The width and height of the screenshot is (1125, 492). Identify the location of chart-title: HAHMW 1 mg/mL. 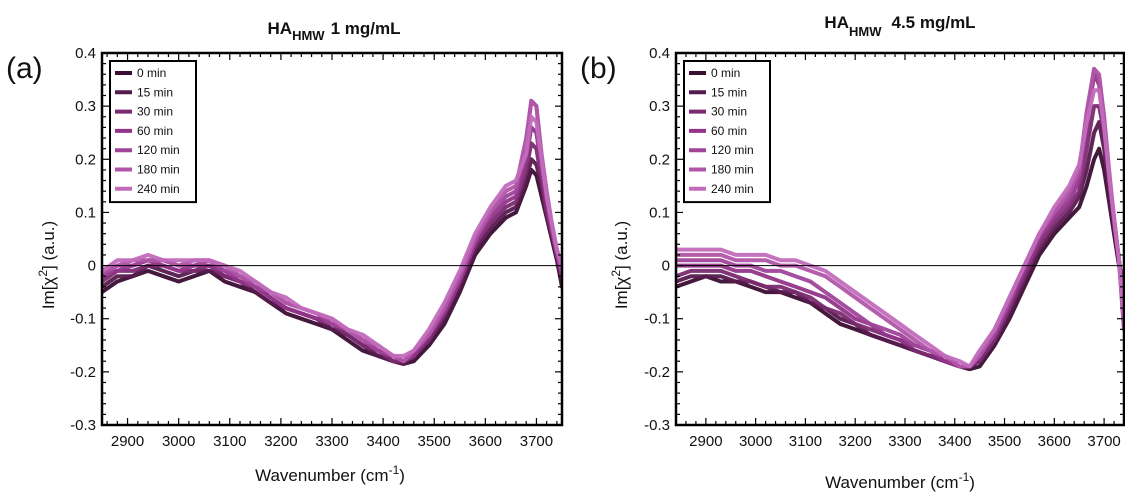
(334, 31).